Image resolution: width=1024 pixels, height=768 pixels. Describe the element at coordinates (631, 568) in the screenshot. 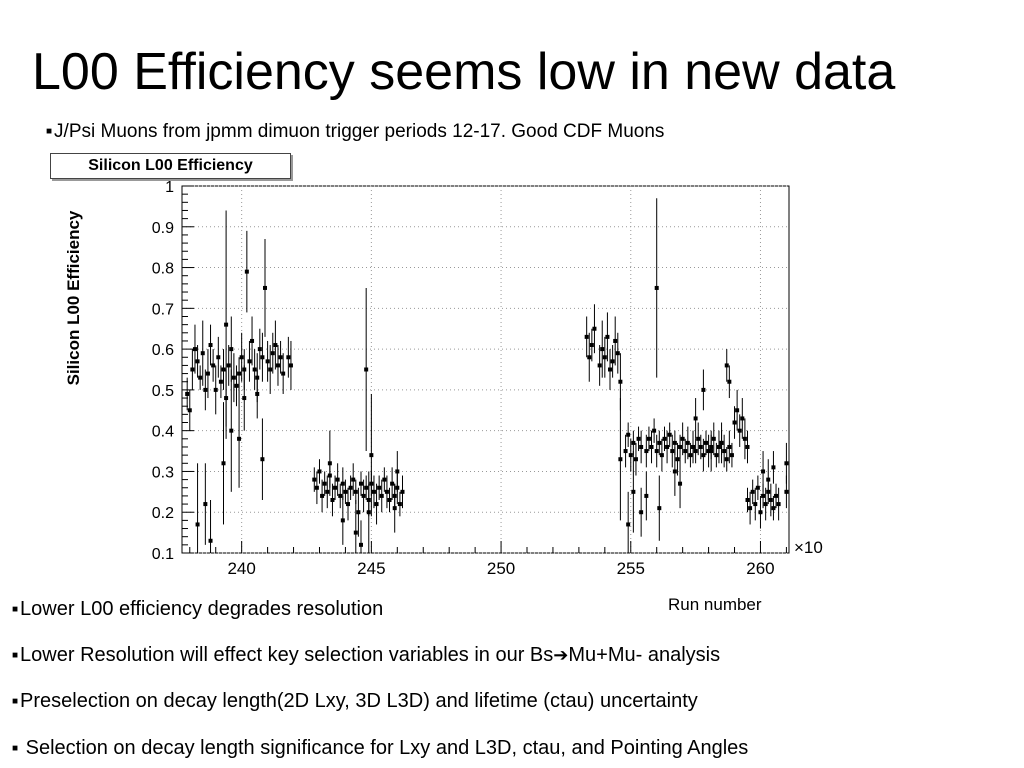

I see `x-tick-label: 255` at that location.